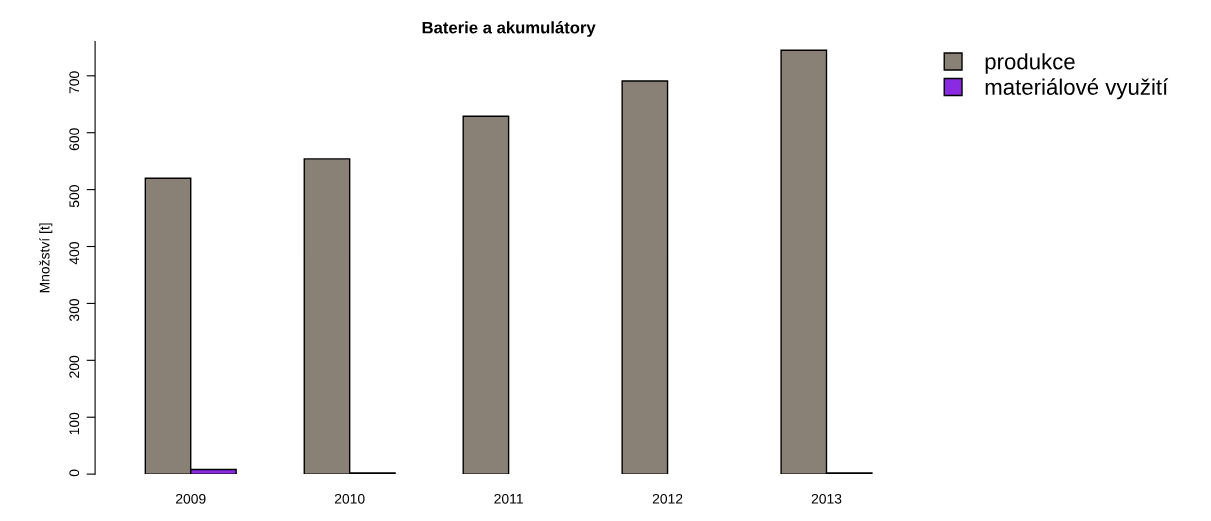  I want to click on y-axis-title: Množství [t], so click(46, 258).